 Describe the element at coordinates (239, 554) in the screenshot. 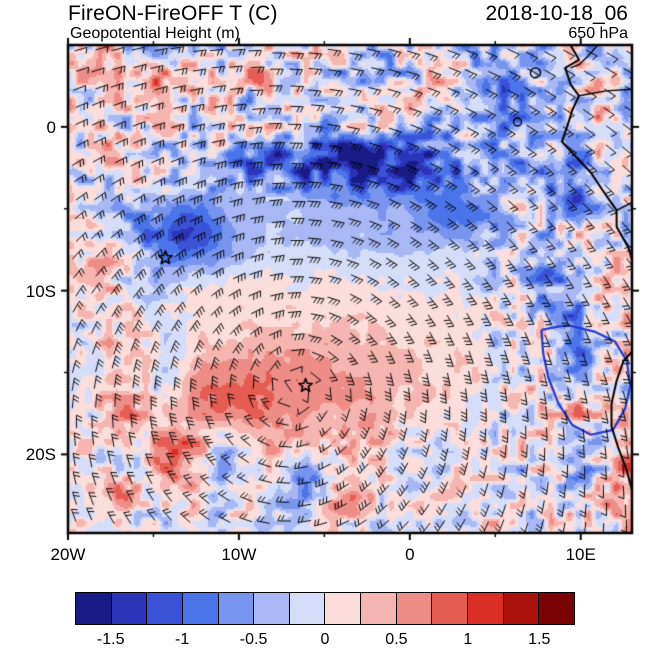

I see `x-tick-label: 10W` at that location.